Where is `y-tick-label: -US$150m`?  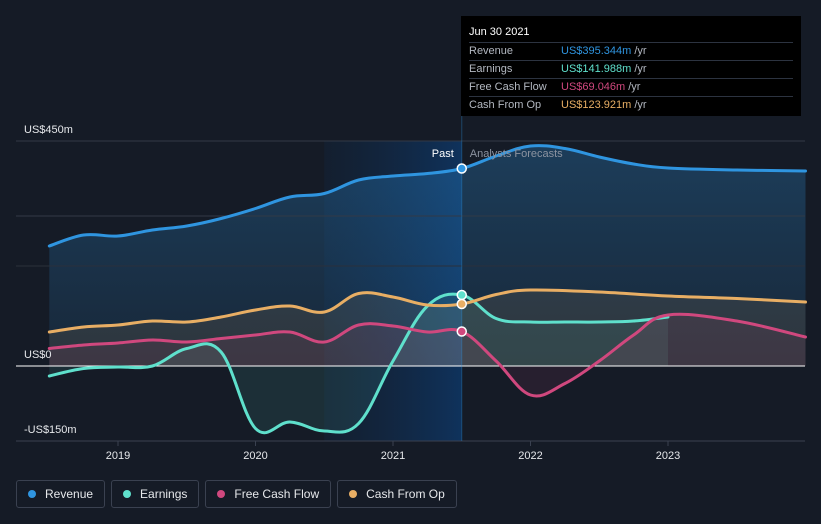 y-tick-label: -US$150m is located at coordinates (50, 430).